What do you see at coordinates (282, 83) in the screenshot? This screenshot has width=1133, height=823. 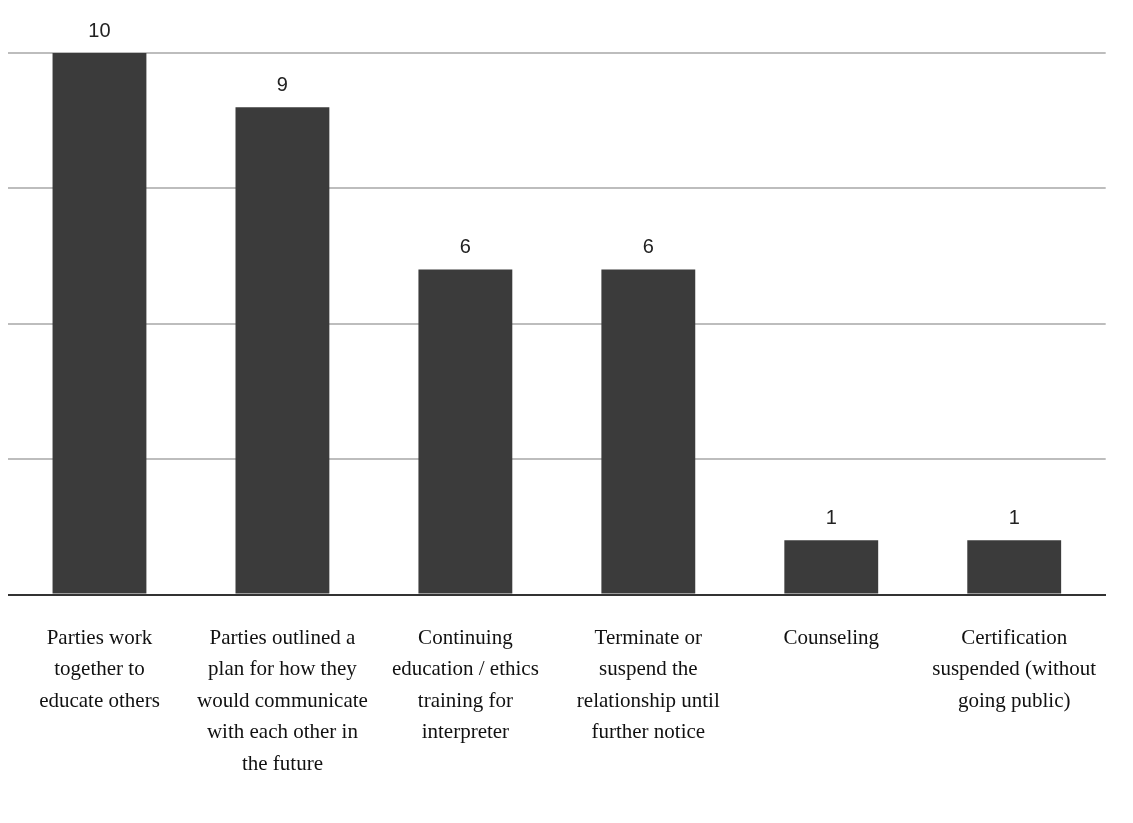 I see `data-label: 9` at bounding box center [282, 83].